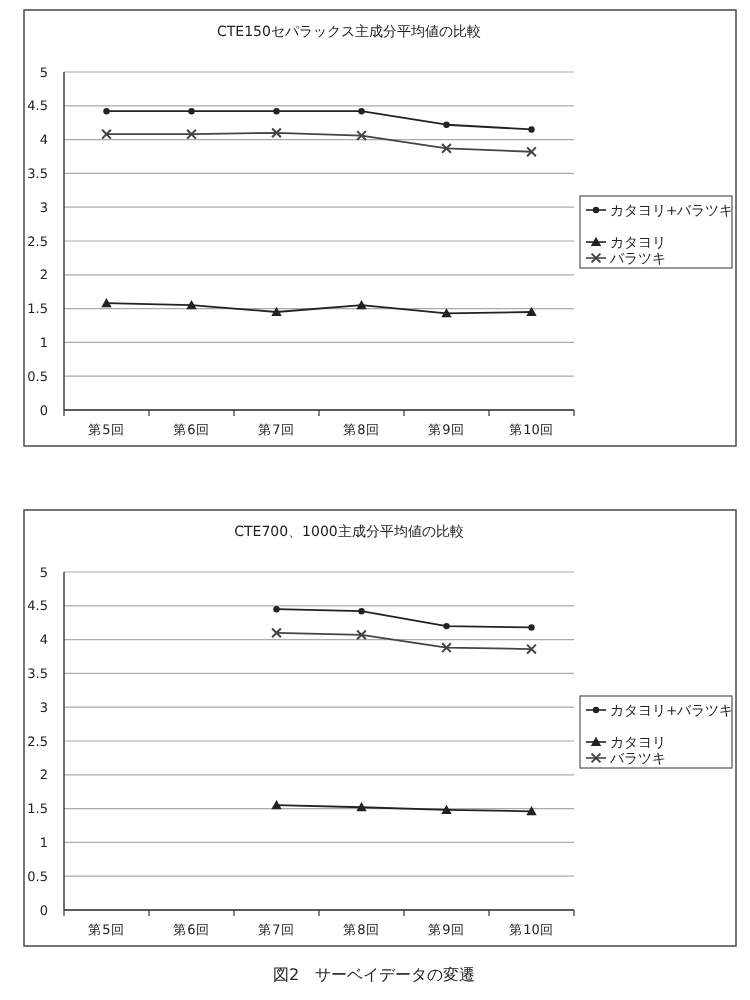  I want to click on caption: 図2 サーベイデータの変遷, so click(374, 975).